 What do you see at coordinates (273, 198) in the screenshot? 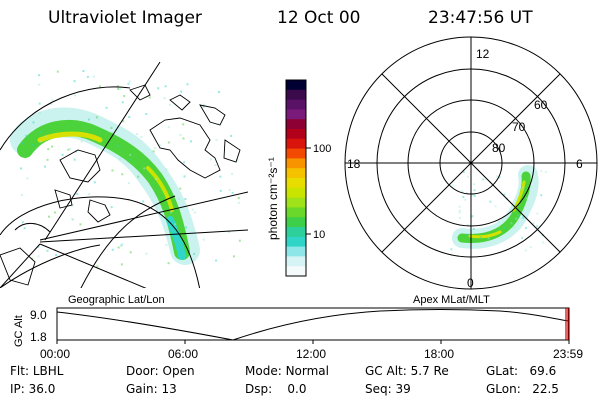
I see `colorbar-unit-label: photon cm⁻²s⁻¹` at bounding box center [273, 198].